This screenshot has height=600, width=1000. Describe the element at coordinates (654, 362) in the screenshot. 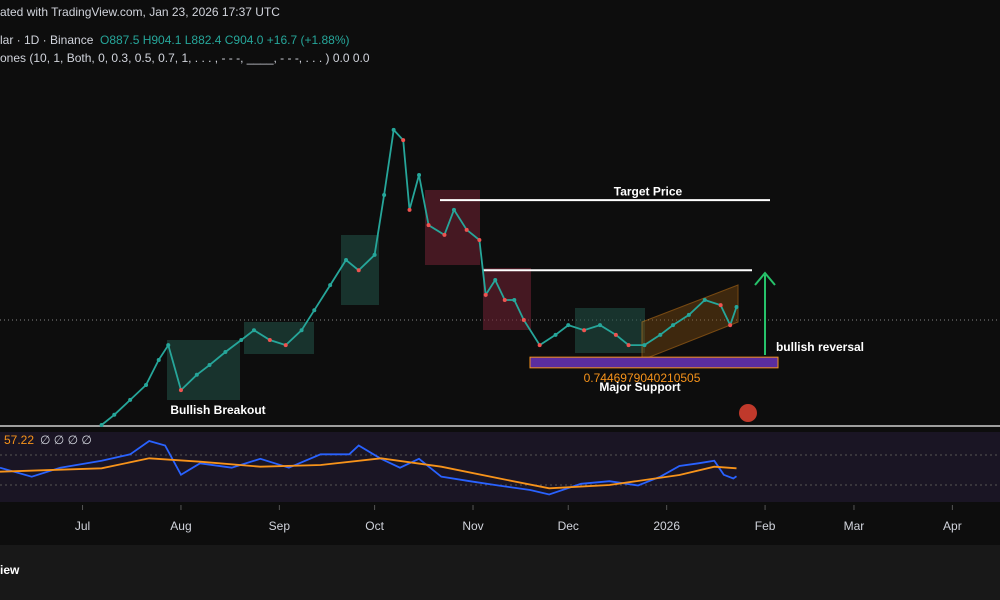

I see `support-zone` at that location.